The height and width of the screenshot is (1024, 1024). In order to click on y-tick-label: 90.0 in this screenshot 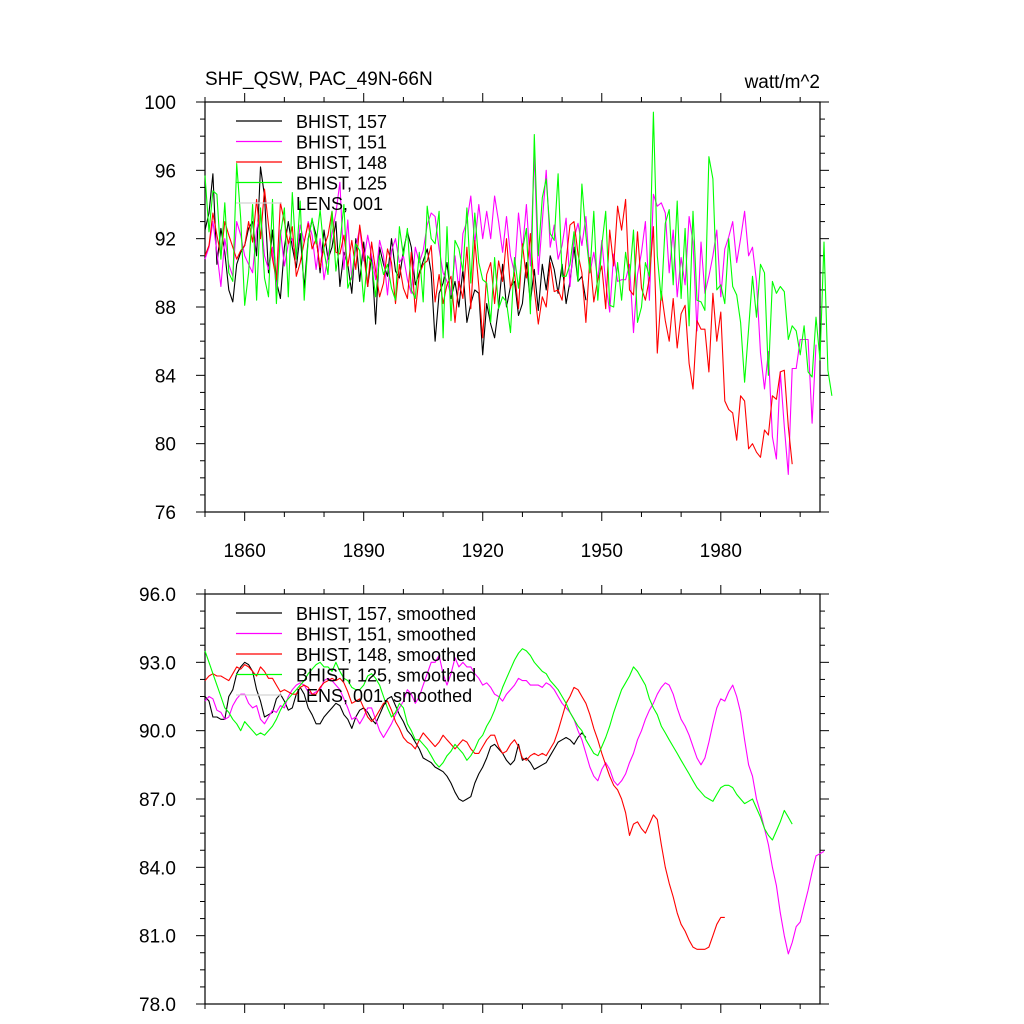, I will do `click(157, 732)`.